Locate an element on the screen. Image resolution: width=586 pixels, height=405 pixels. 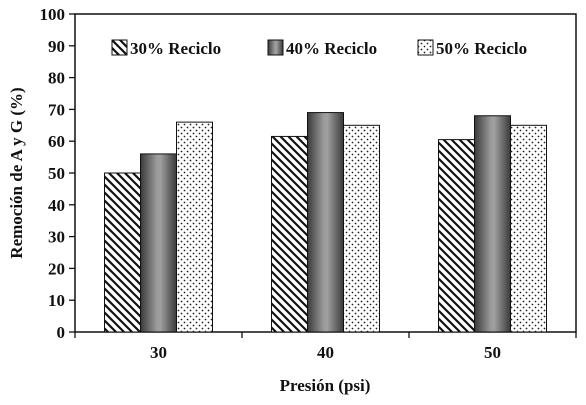
legend-label-3: 50% Reciclo is located at coordinates (481, 48).